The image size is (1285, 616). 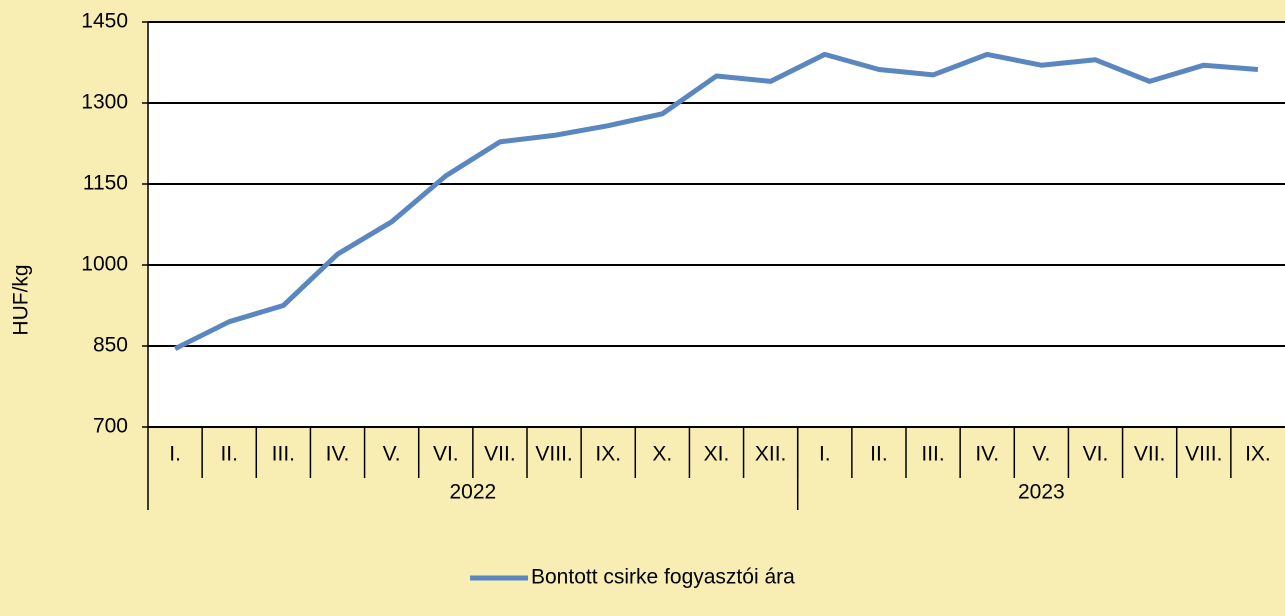 What do you see at coordinates (1041, 492) in the screenshot?
I see `group-label: 2023` at bounding box center [1041, 492].